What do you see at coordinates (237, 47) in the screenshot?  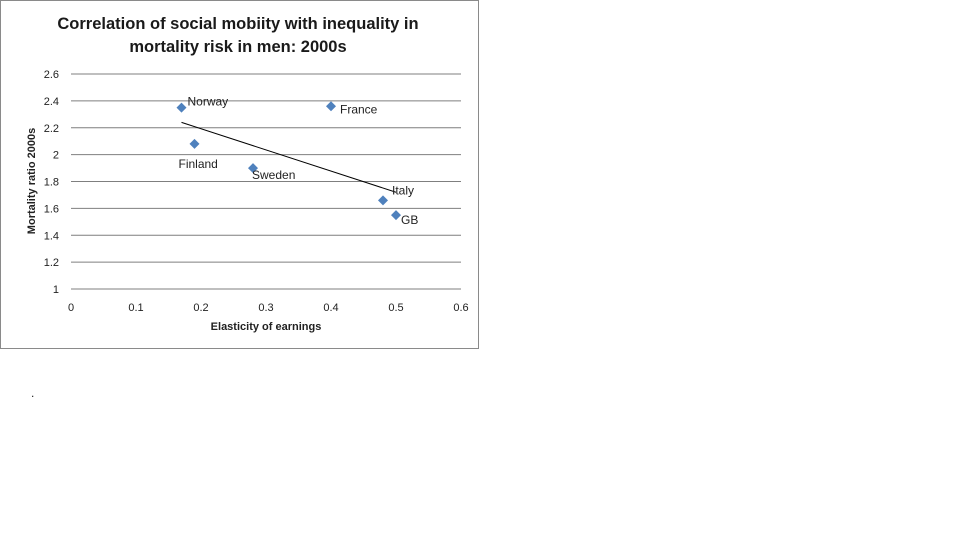 I see `chart-title-line-2: mortality risk in men: 2000s` at bounding box center [237, 47].